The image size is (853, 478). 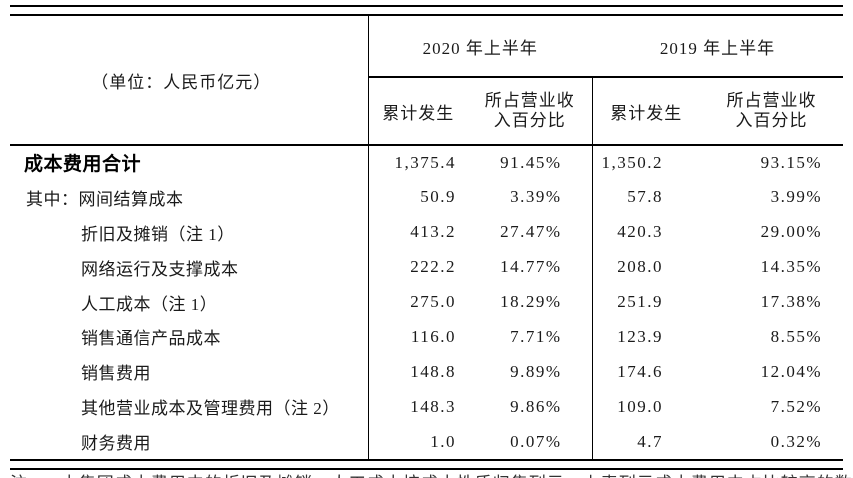 I want to click on pct-2020: 0.07%, so click(x=530, y=442).